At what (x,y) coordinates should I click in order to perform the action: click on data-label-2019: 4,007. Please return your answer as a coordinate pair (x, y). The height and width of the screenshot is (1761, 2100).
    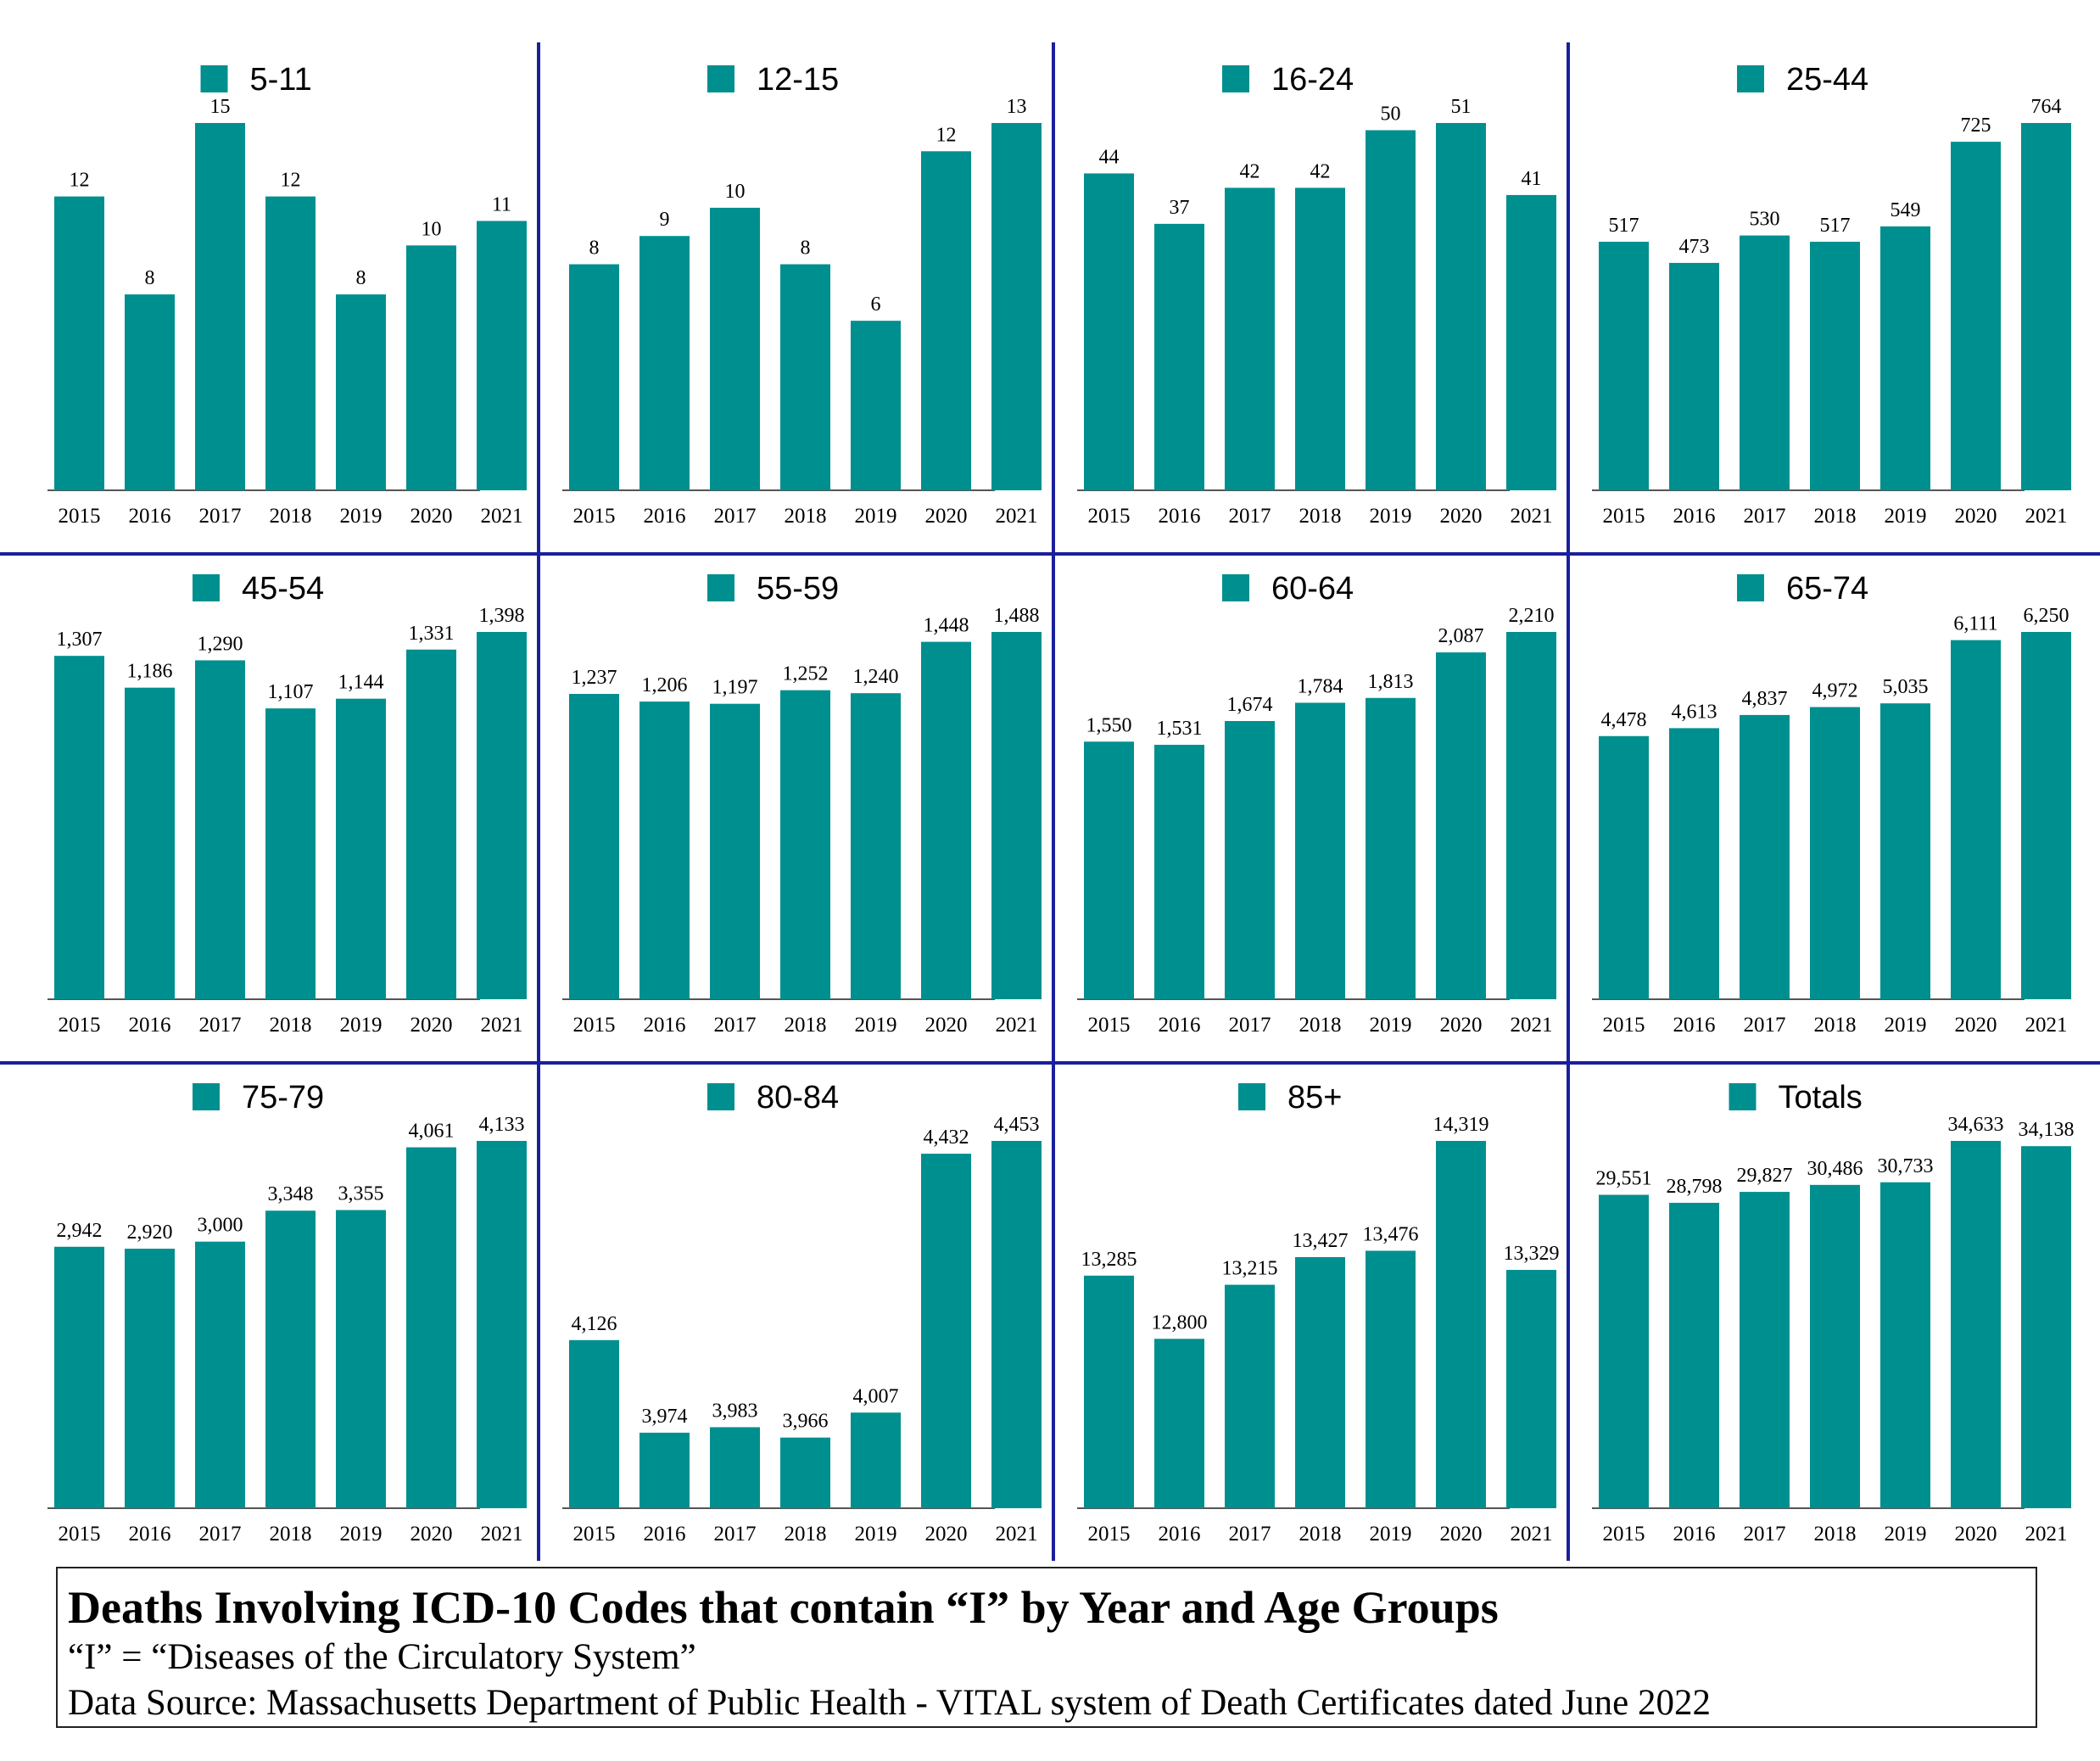
    Looking at the image, I should click on (876, 1396).